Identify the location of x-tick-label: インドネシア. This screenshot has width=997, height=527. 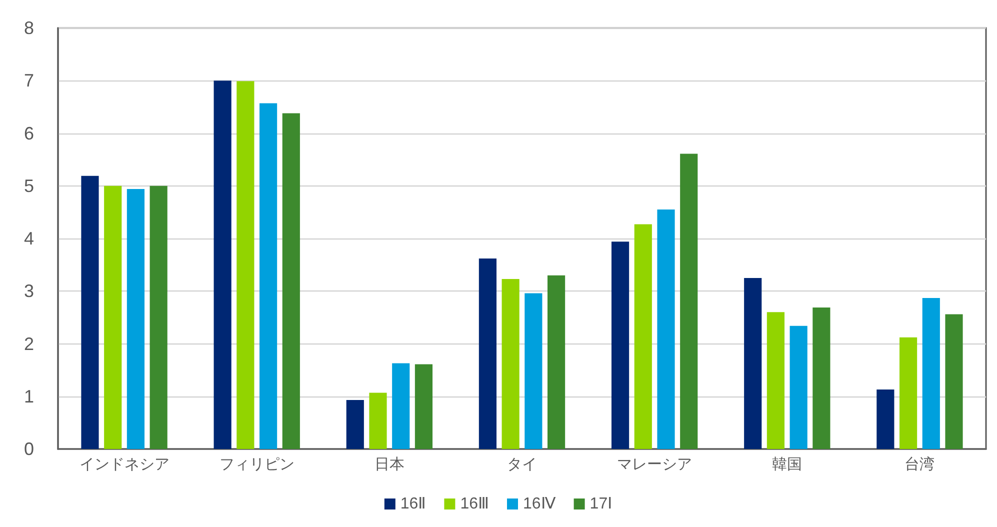
(124, 464).